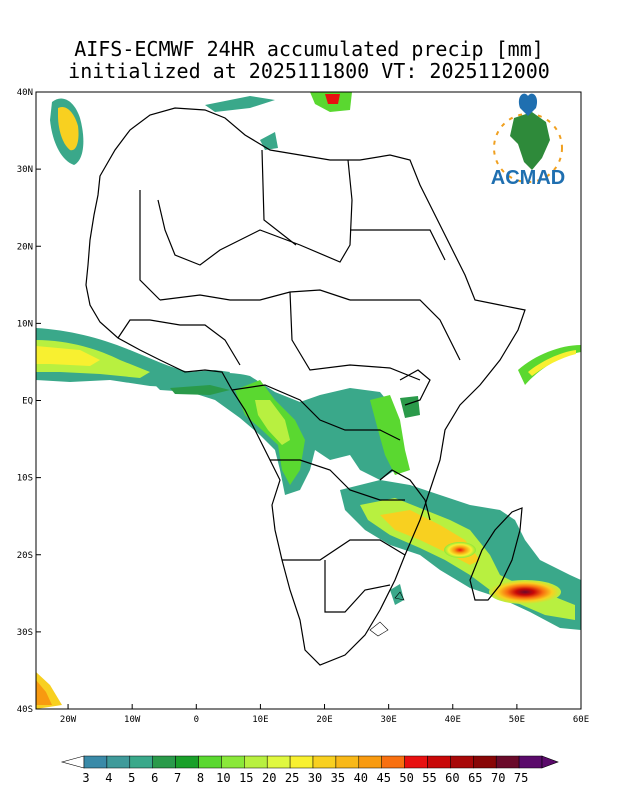 The image size is (618, 800). Describe the element at coordinates (324, 720) in the screenshot. I see `lon-tick-label: 20E` at that location.